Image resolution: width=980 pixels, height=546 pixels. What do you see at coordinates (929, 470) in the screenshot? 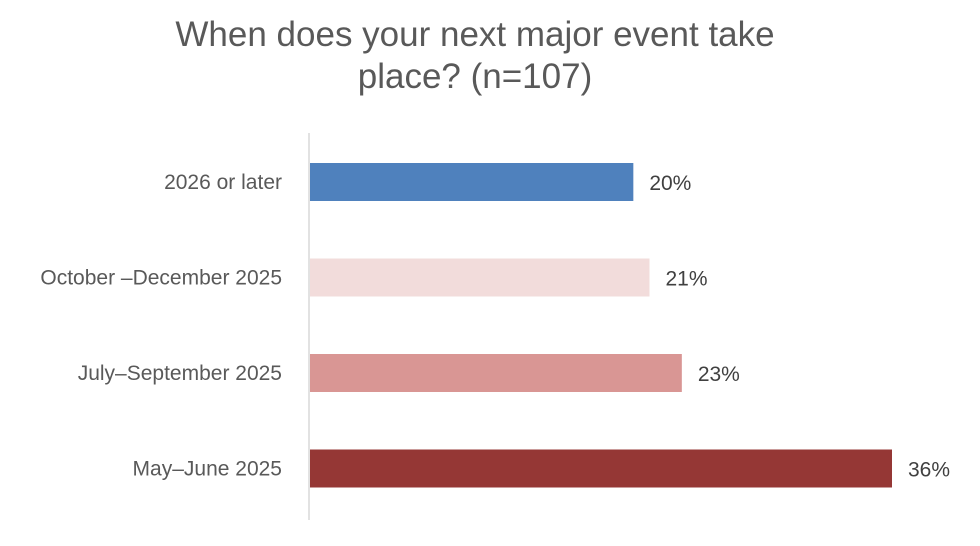
I see `value-label-3: 36%` at bounding box center [929, 470].